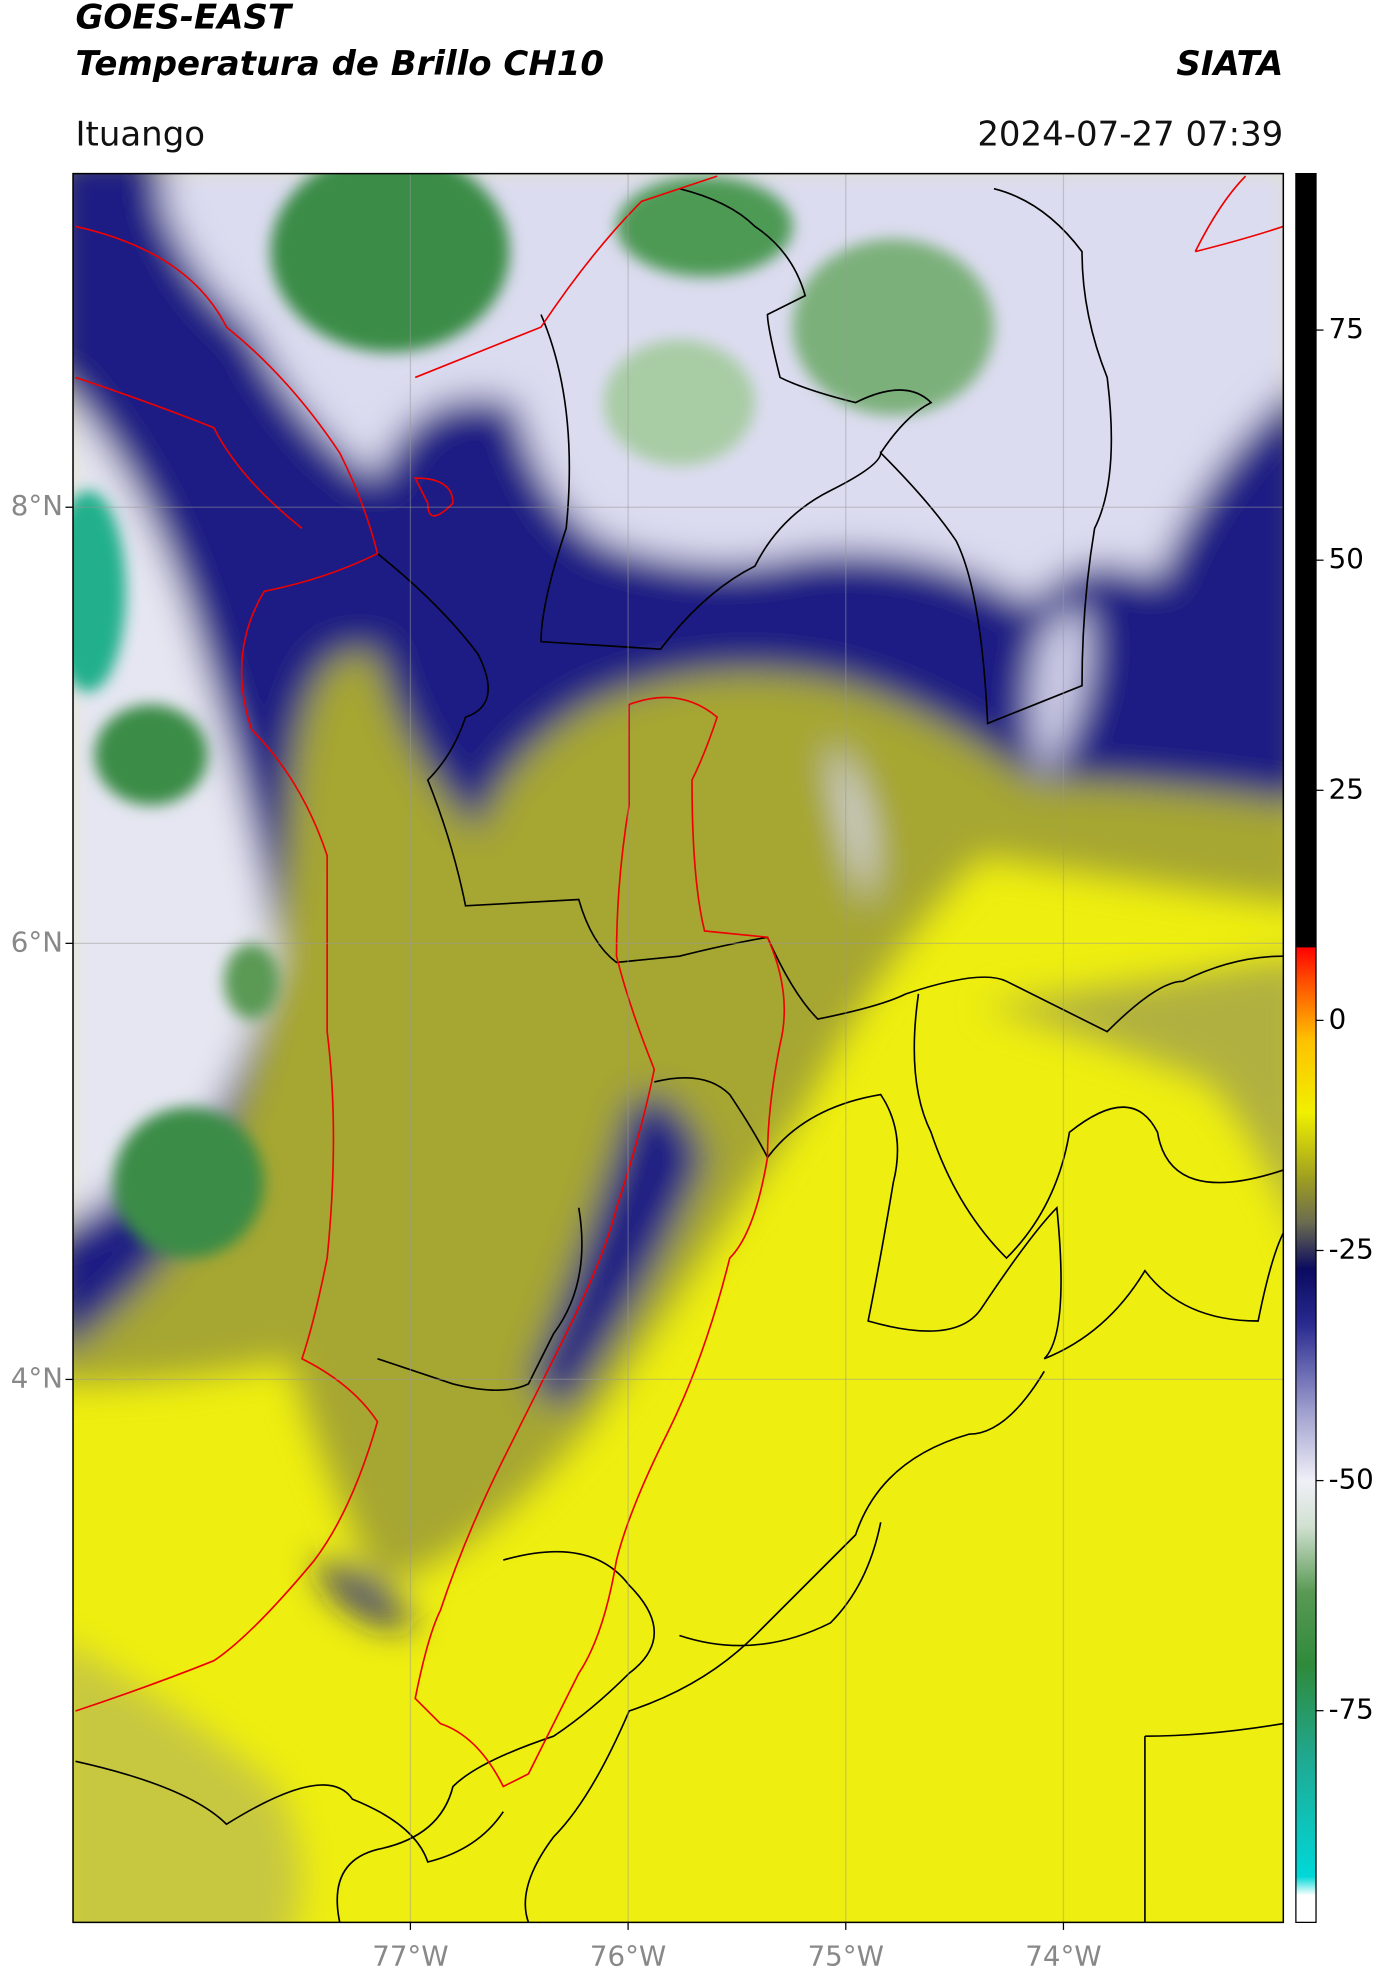  Describe the element at coordinates (1338, 1018) in the screenshot. I see `colorbar-tick-label: 0` at that location.